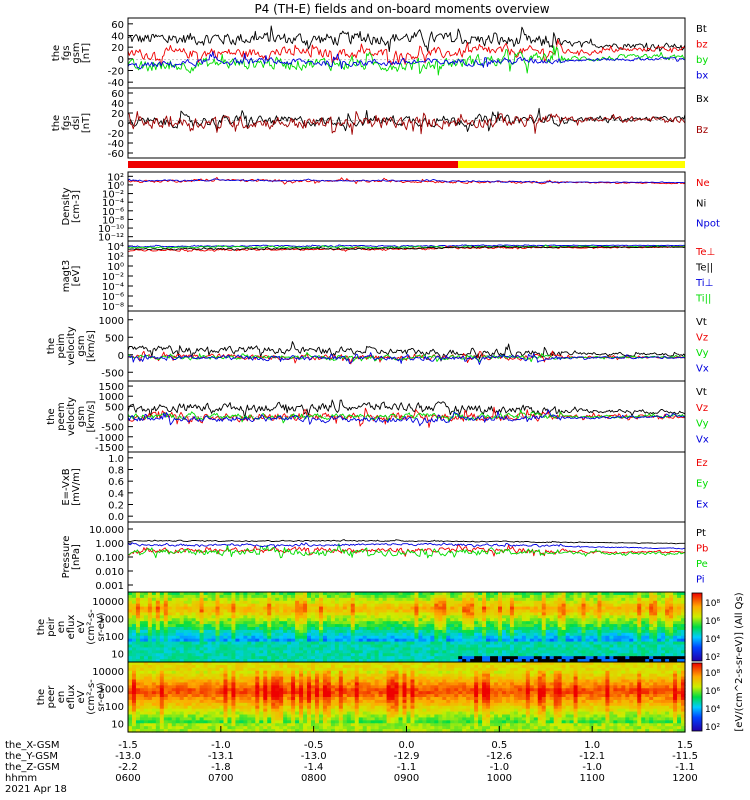 The width and height of the screenshot is (750, 800). Describe the element at coordinates (121, 418) in the screenshot. I see `ytick-label: 0` at that location.